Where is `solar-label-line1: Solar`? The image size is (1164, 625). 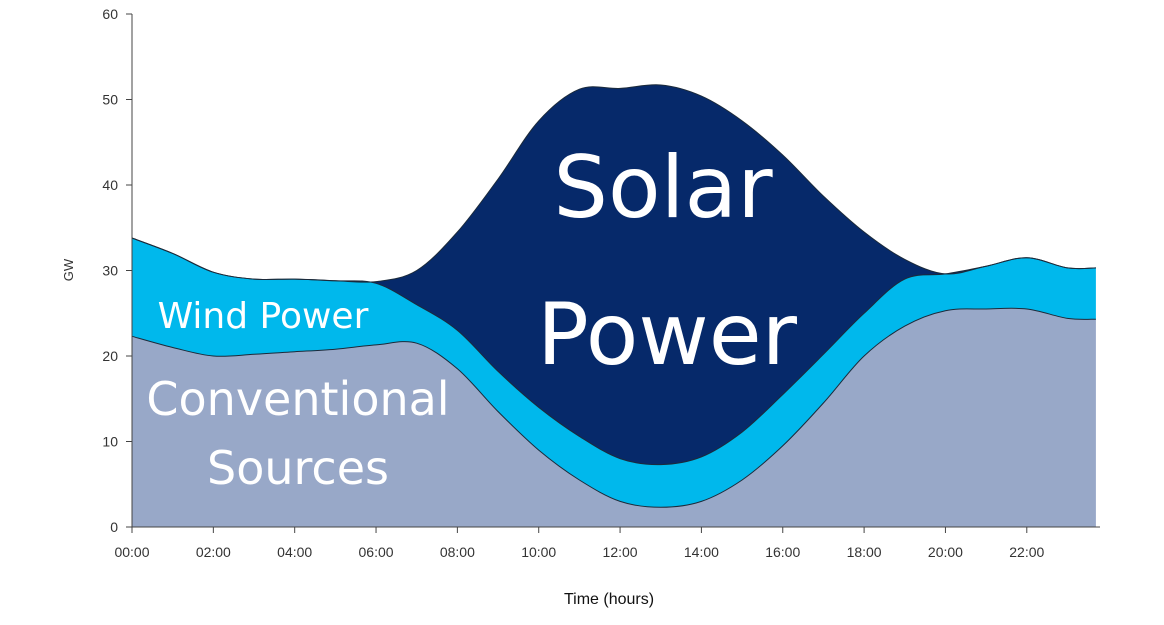
solar-label-line1: Solar is located at coordinates (663, 188).